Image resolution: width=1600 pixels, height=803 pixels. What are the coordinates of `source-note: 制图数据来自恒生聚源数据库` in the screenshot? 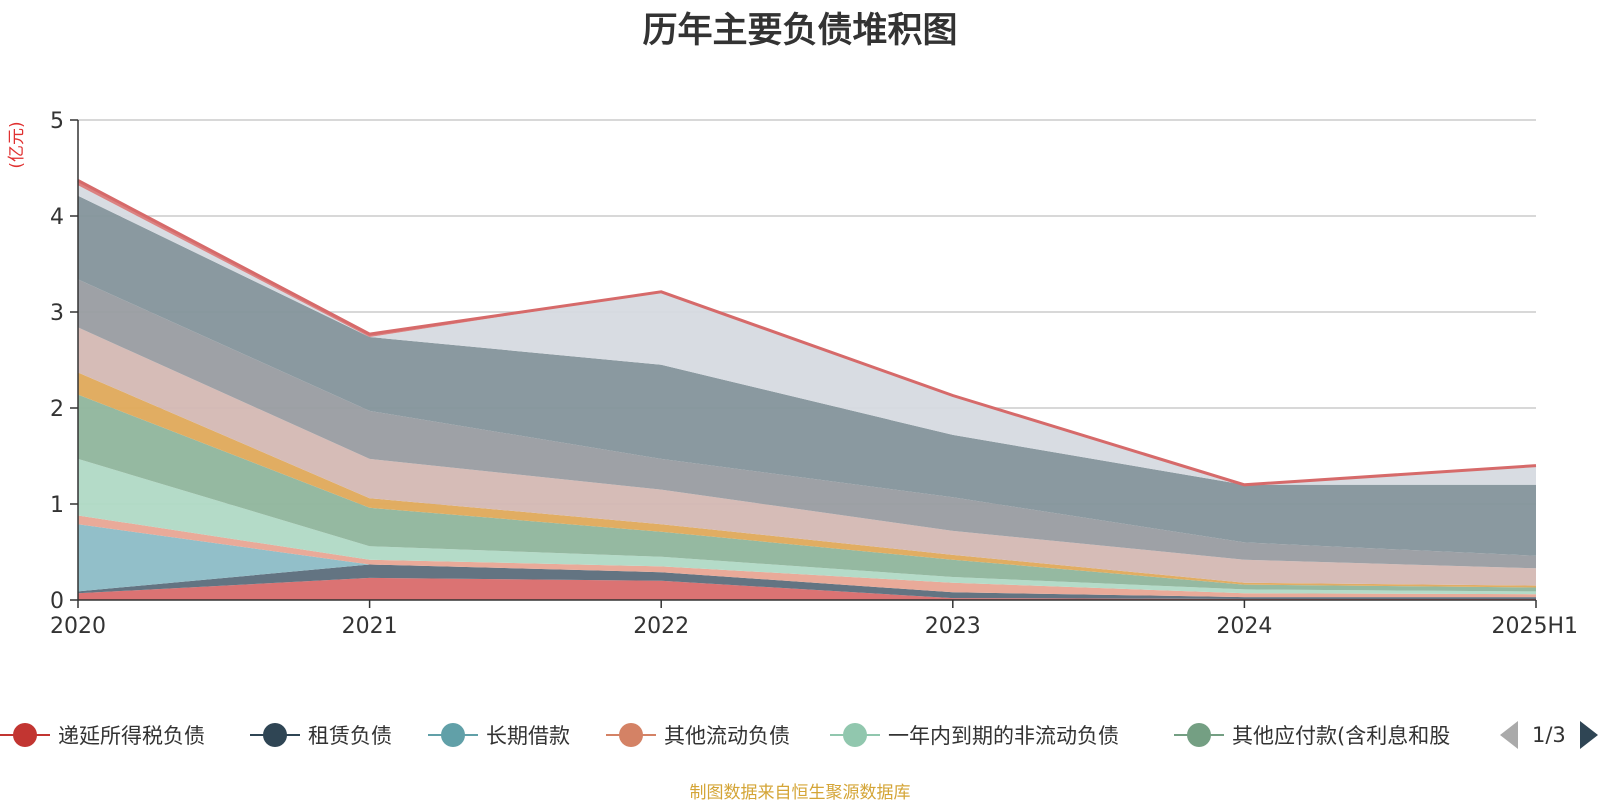 It's located at (800, 793).